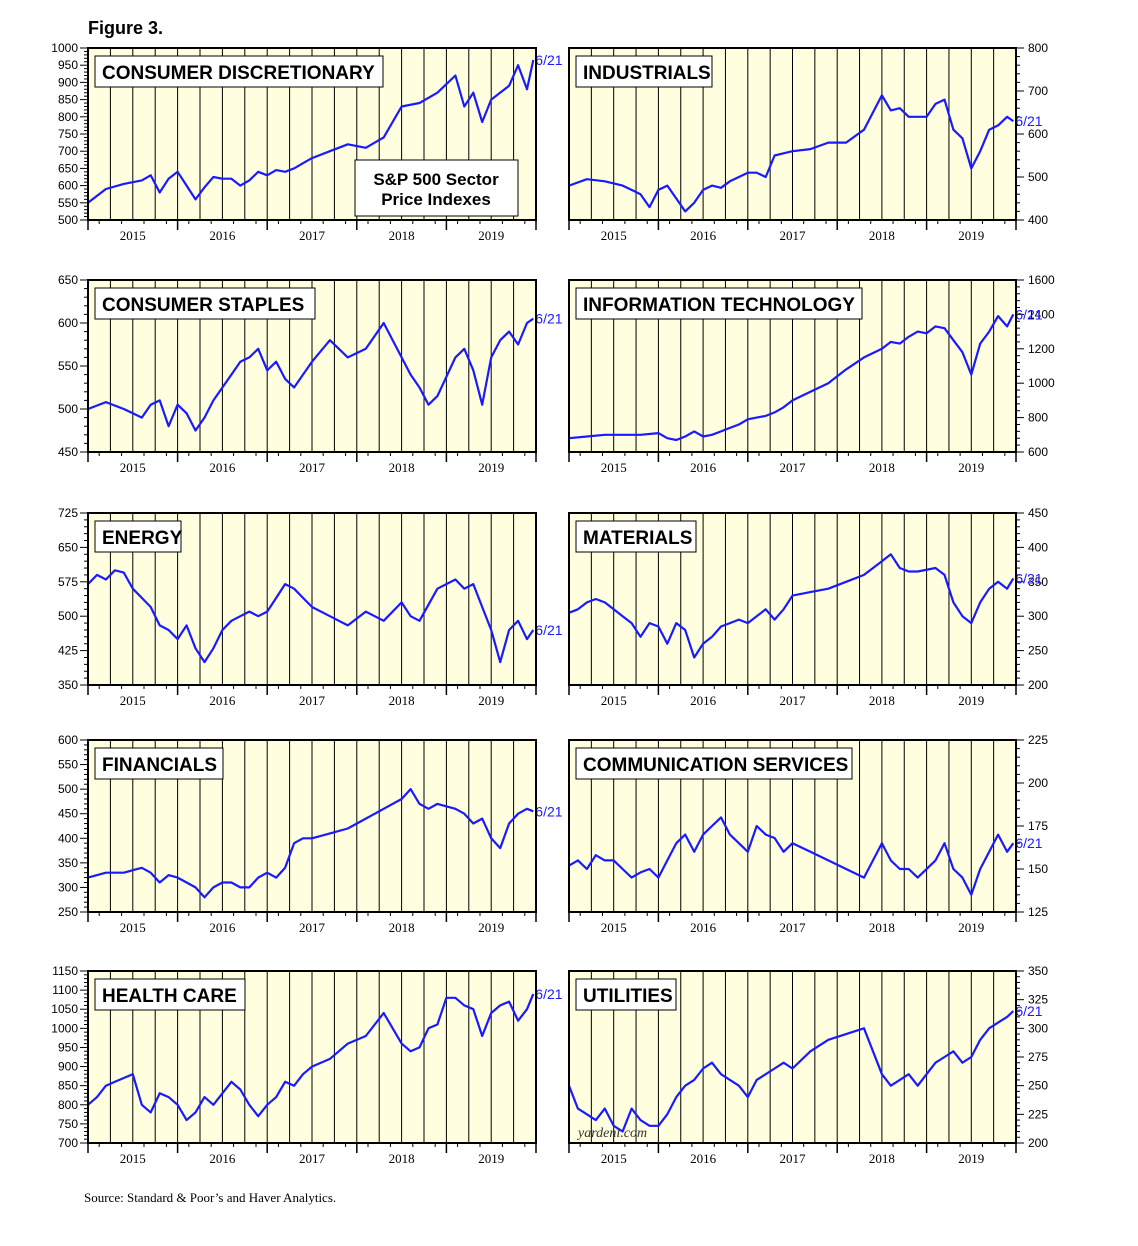  What do you see at coordinates (65, 971) in the screenshot?
I see `y-tick-label: 1150` at bounding box center [65, 971].